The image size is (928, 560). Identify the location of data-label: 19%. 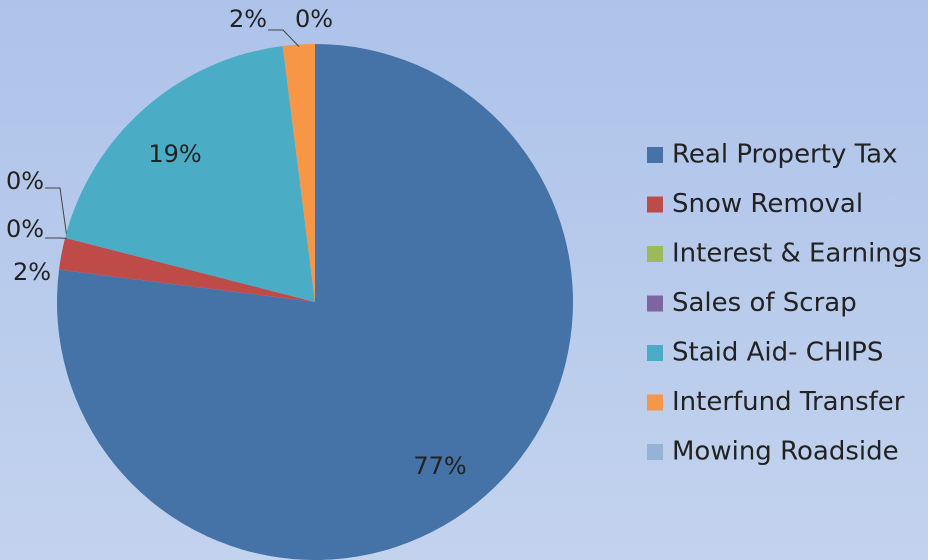
(174, 154).